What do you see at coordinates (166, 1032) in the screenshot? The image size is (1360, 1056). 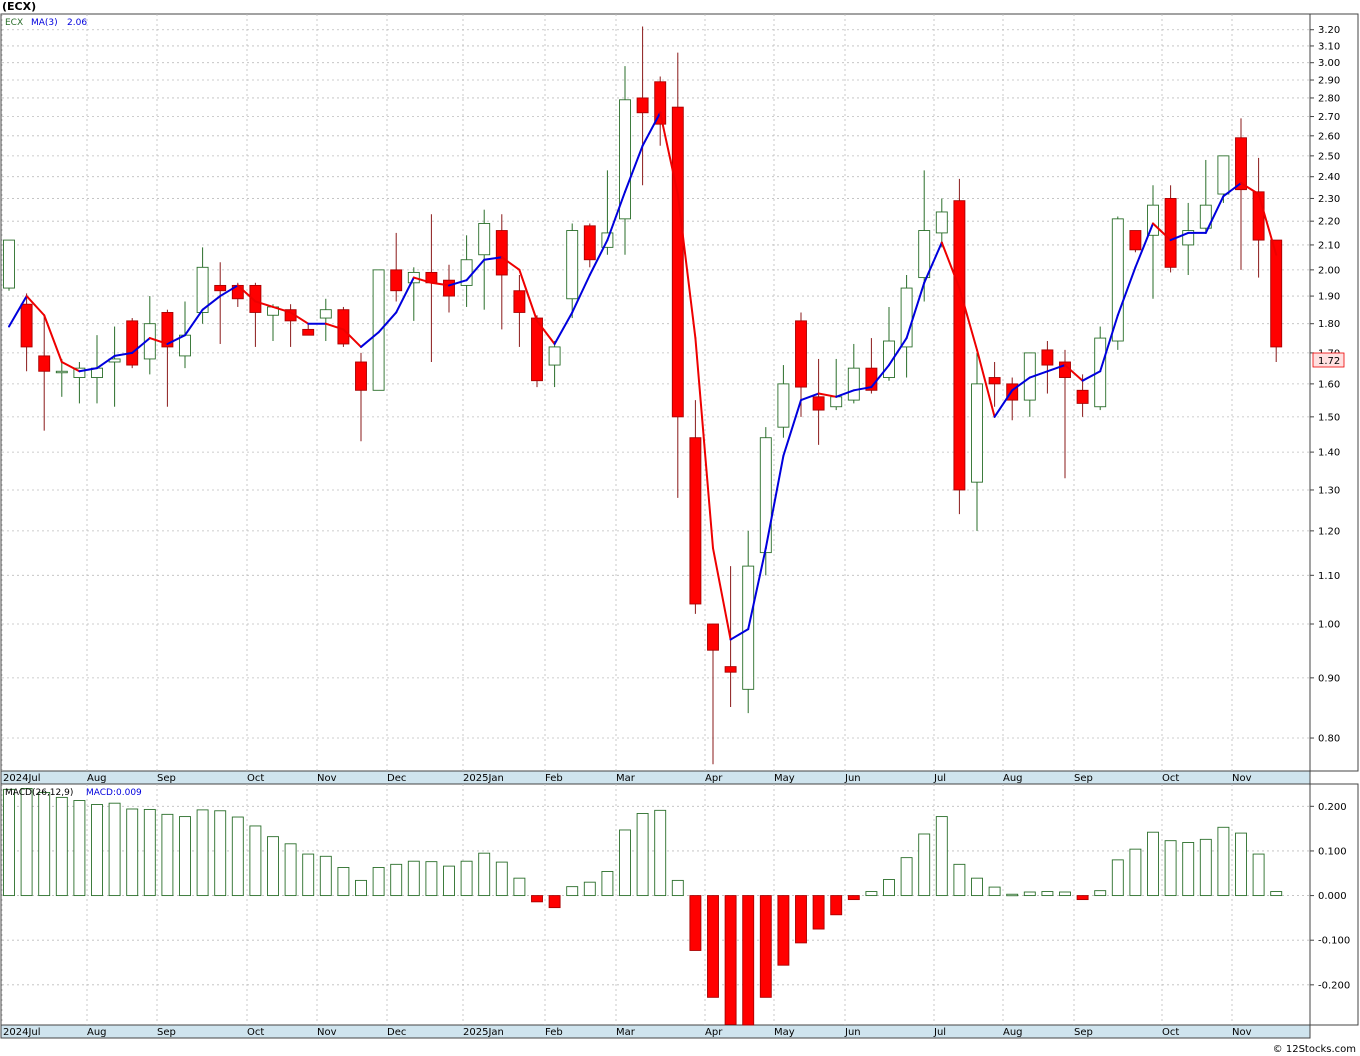 I see `macd-month-label: Sep` at bounding box center [166, 1032].